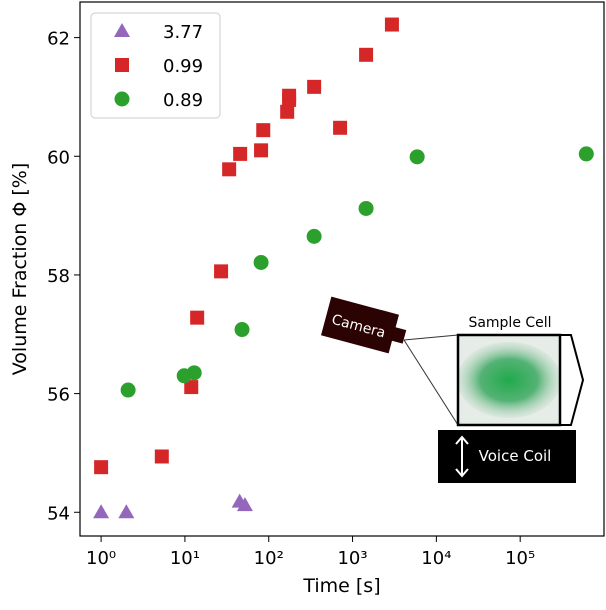  What do you see at coordinates (352, 558) in the screenshot?
I see `x-tick-label: 10³` at bounding box center [352, 558].